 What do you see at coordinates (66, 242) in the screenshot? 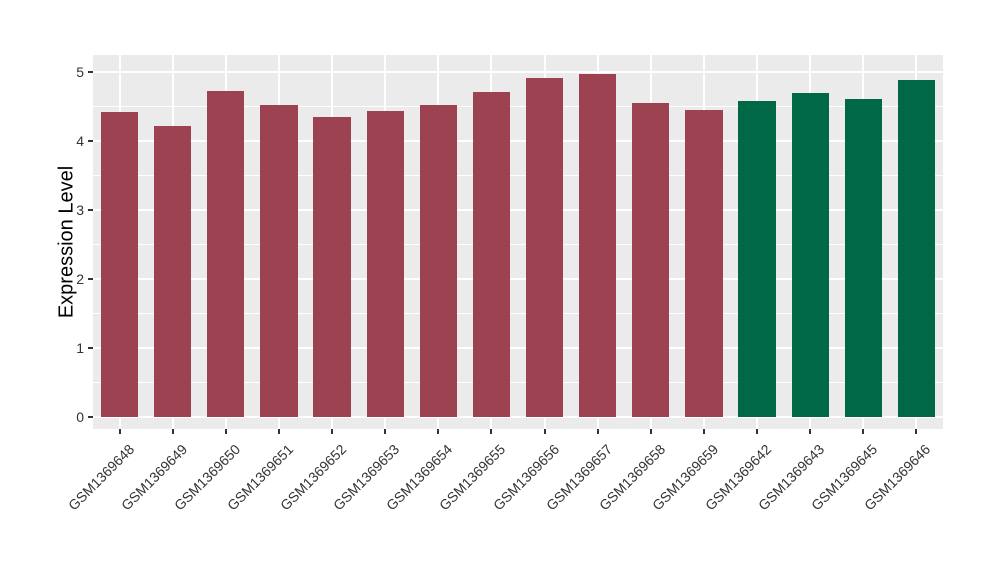
I see `y-axis-title: Expression Level` at bounding box center [66, 242].